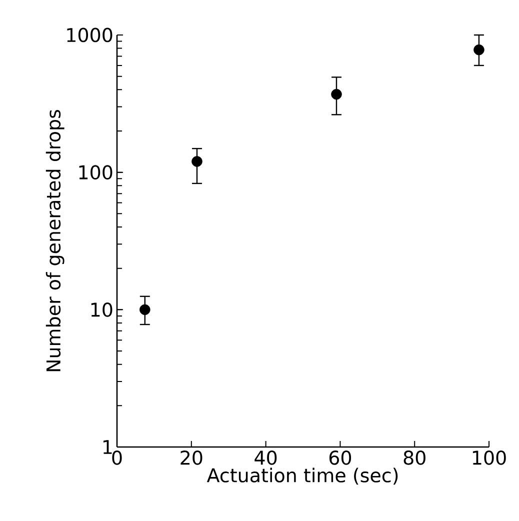 The height and width of the screenshot is (521, 519). Describe the element at coordinates (95, 172) in the screenshot. I see `y-tick-label: 100` at that location.